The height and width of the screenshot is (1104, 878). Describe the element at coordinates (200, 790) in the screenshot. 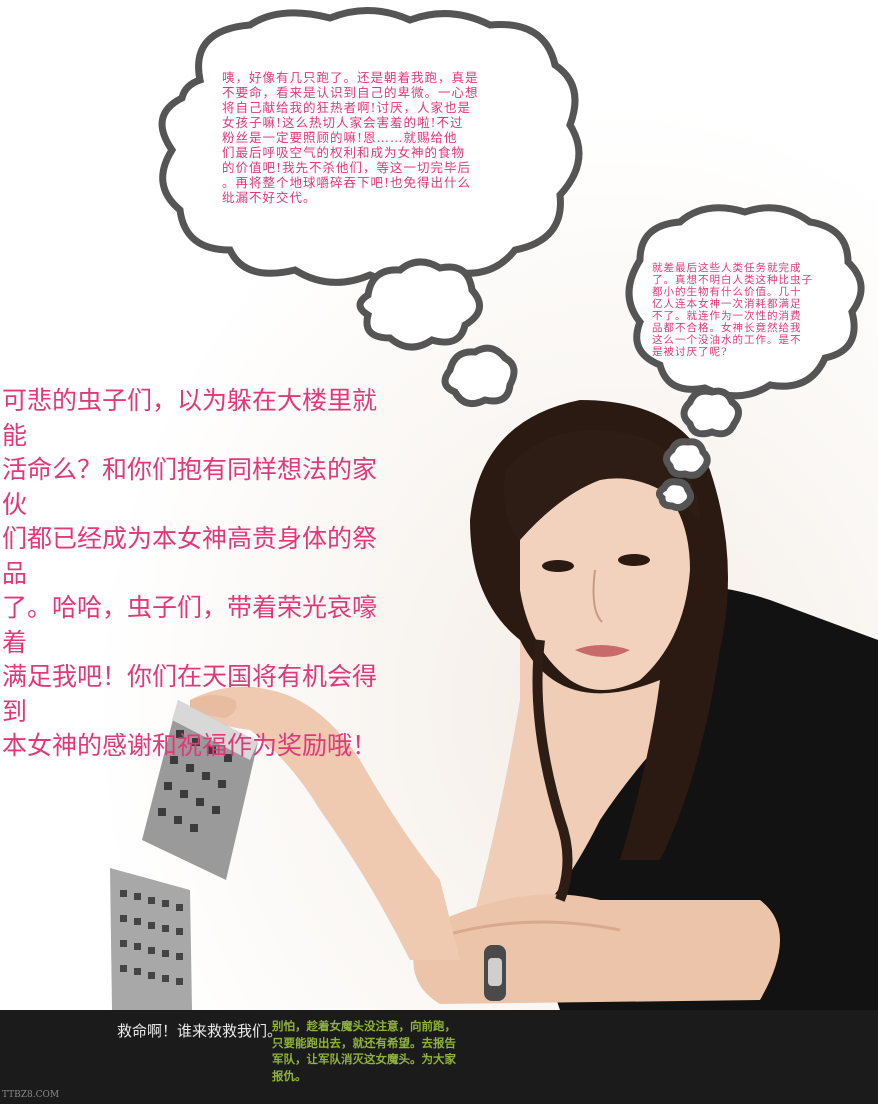

I see `held-building` at that location.